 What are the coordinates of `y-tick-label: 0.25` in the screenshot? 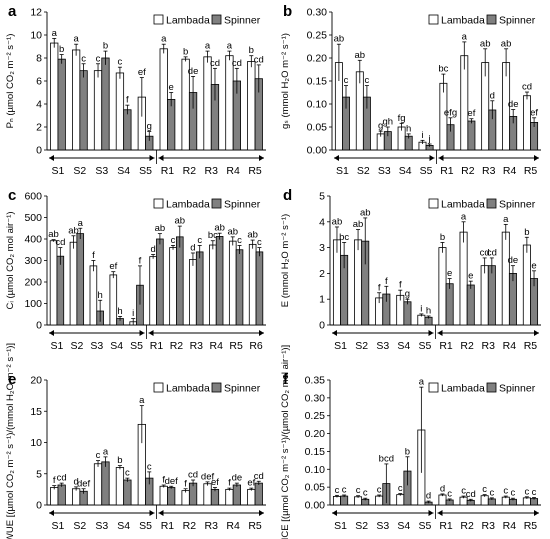 It's located at (315, 416).